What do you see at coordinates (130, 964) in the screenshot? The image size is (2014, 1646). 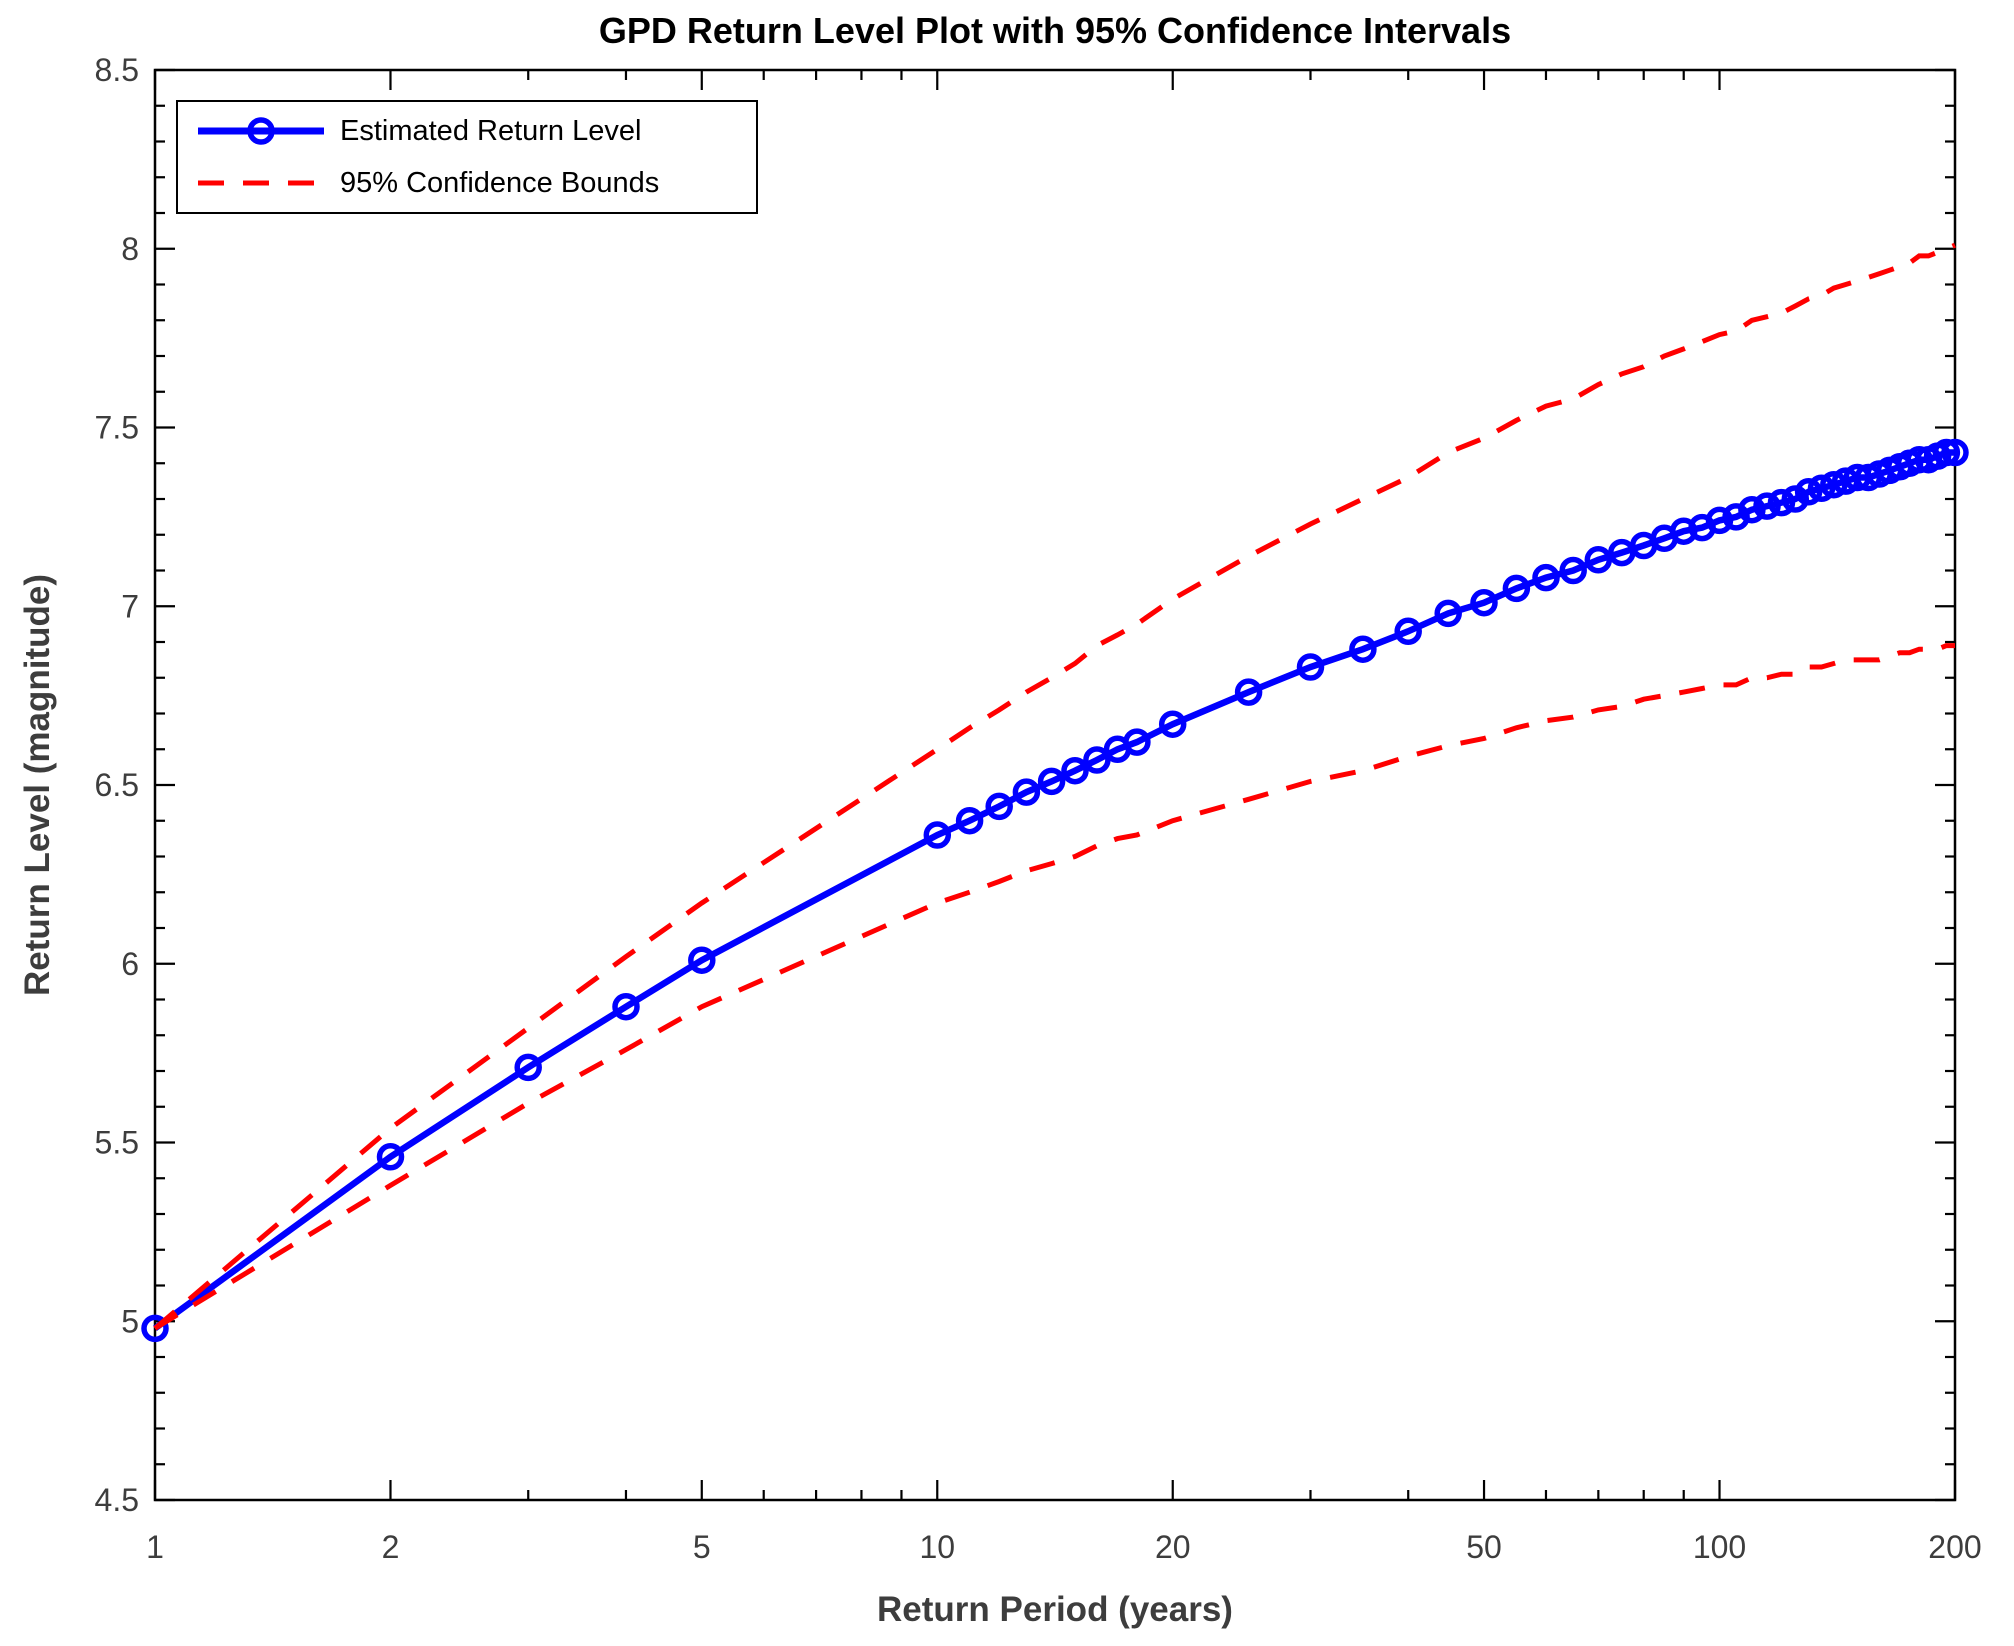 I see `y-tick-label: 6` at bounding box center [130, 964].